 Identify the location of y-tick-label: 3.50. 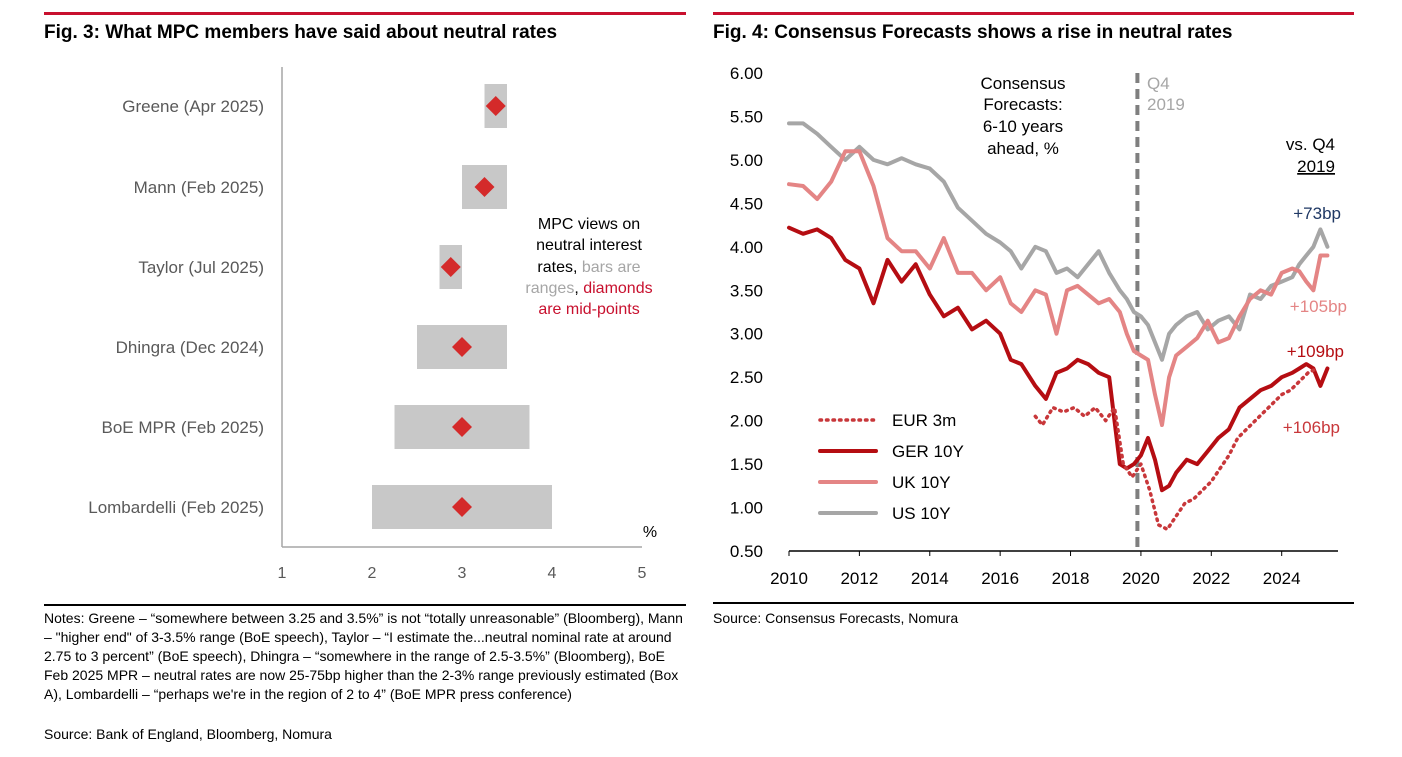
(746, 290).